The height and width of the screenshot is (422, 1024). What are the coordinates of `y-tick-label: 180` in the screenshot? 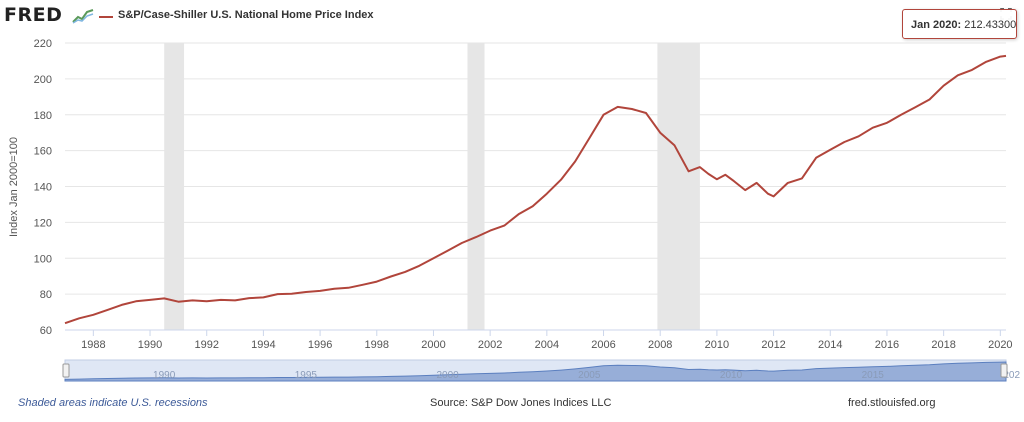 It's located at (43, 116).